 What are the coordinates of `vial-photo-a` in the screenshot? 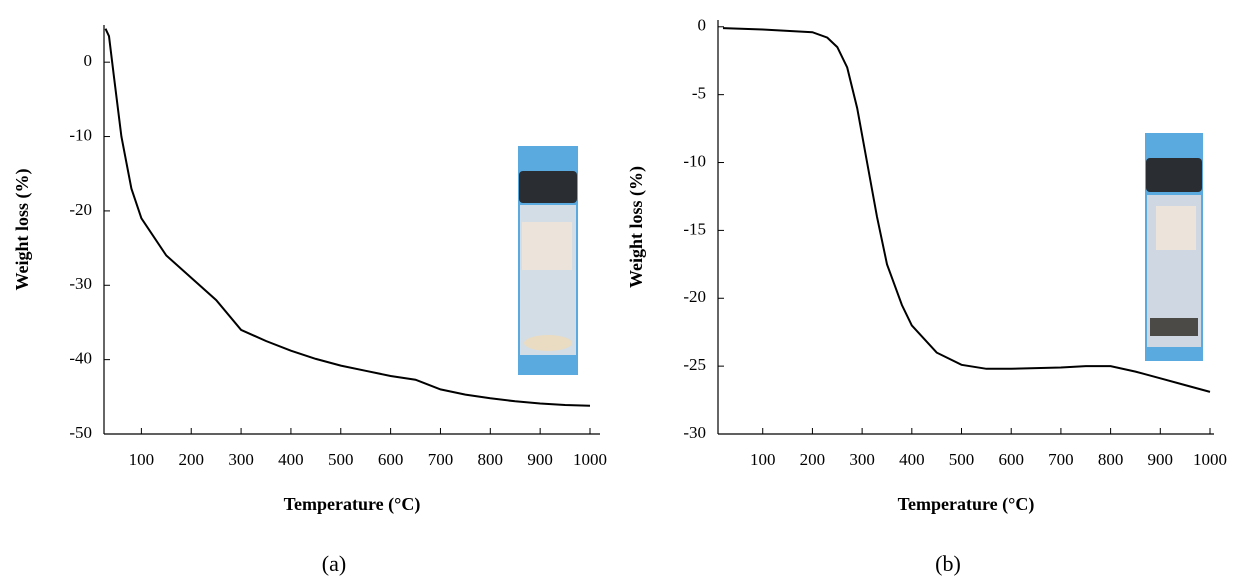 It's located at (548, 260).